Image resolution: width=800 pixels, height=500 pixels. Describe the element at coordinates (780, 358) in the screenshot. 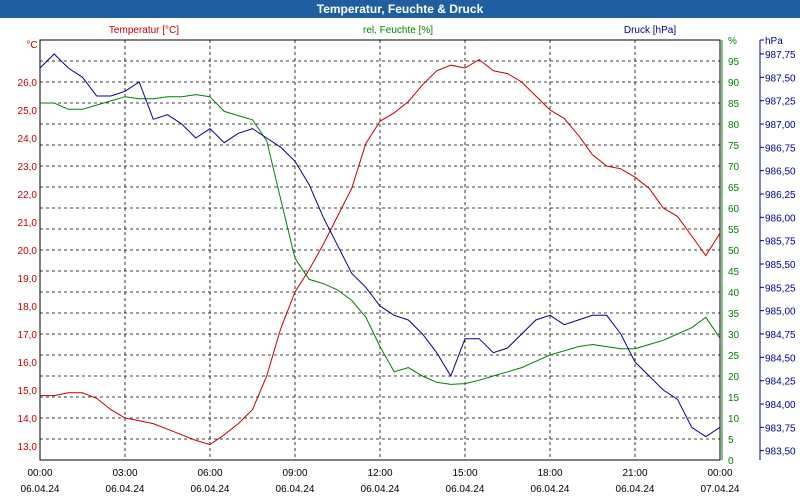

I see `y-tick-pressure: 984,50` at that location.